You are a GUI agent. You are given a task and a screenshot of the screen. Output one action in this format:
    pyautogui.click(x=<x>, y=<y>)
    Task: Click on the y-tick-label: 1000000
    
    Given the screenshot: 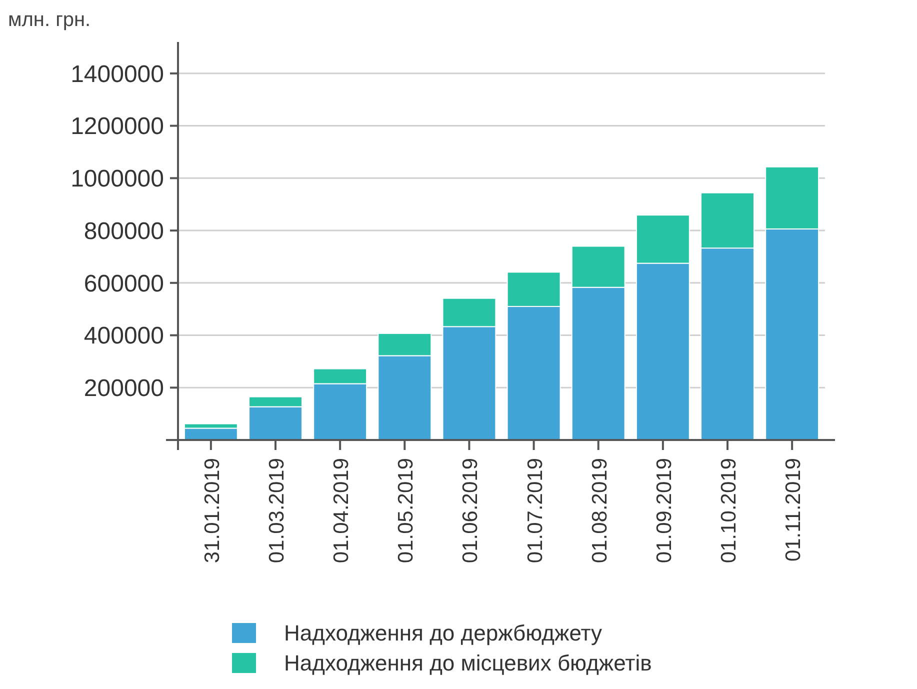 What is the action you would take?
    pyautogui.click(x=117, y=179)
    